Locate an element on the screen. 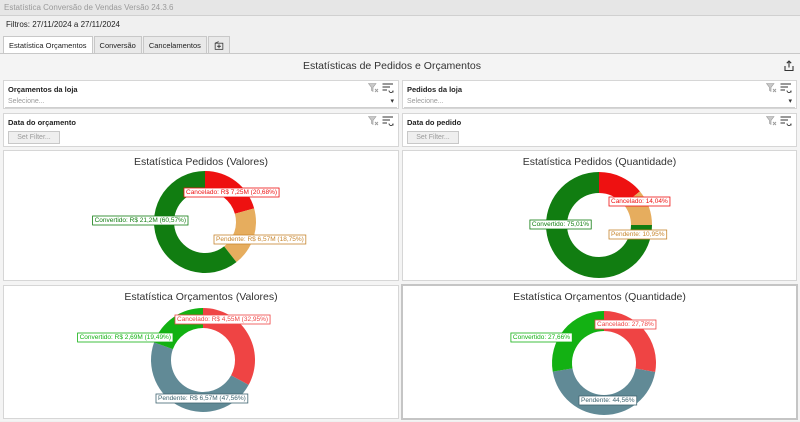  export-icon is located at coordinates (789, 66).